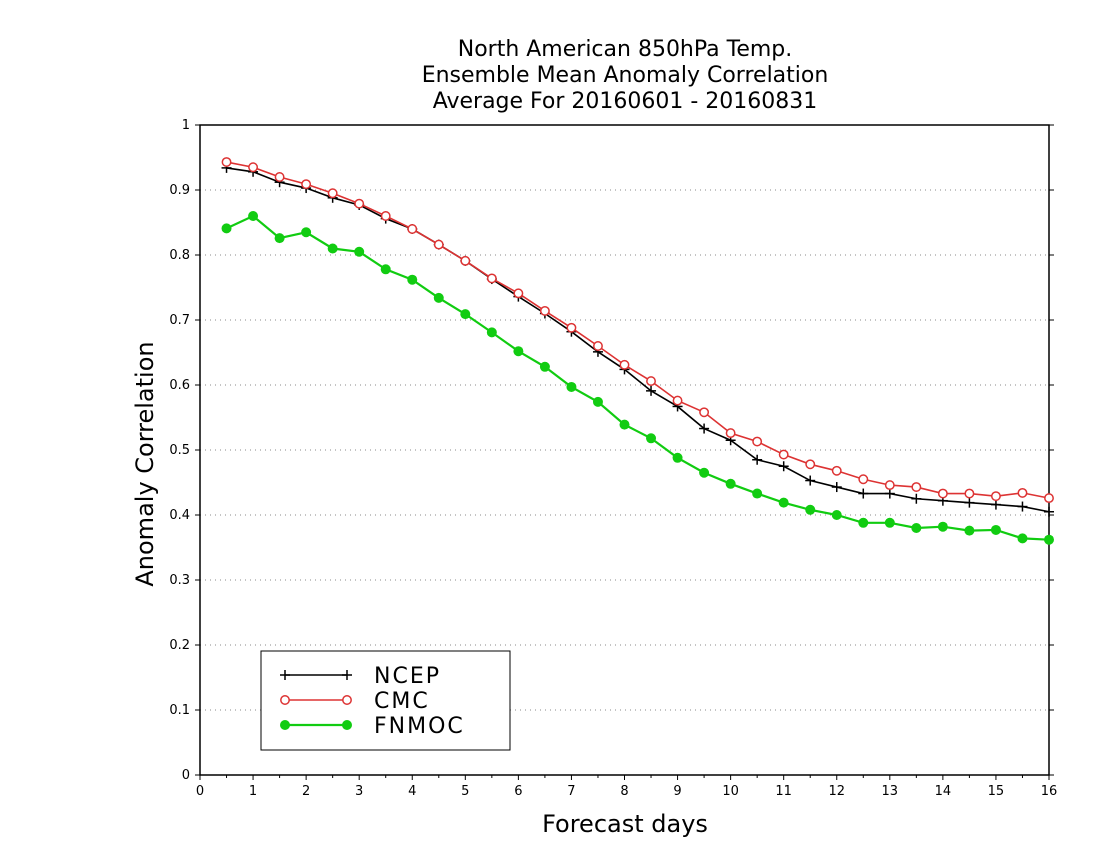 The height and width of the screenshot is (850, 1100). What do you see at coordinates (625, 824) in the screenshot?
I see `x-axis-label: Forecast days` at bounding box center [625, 824].